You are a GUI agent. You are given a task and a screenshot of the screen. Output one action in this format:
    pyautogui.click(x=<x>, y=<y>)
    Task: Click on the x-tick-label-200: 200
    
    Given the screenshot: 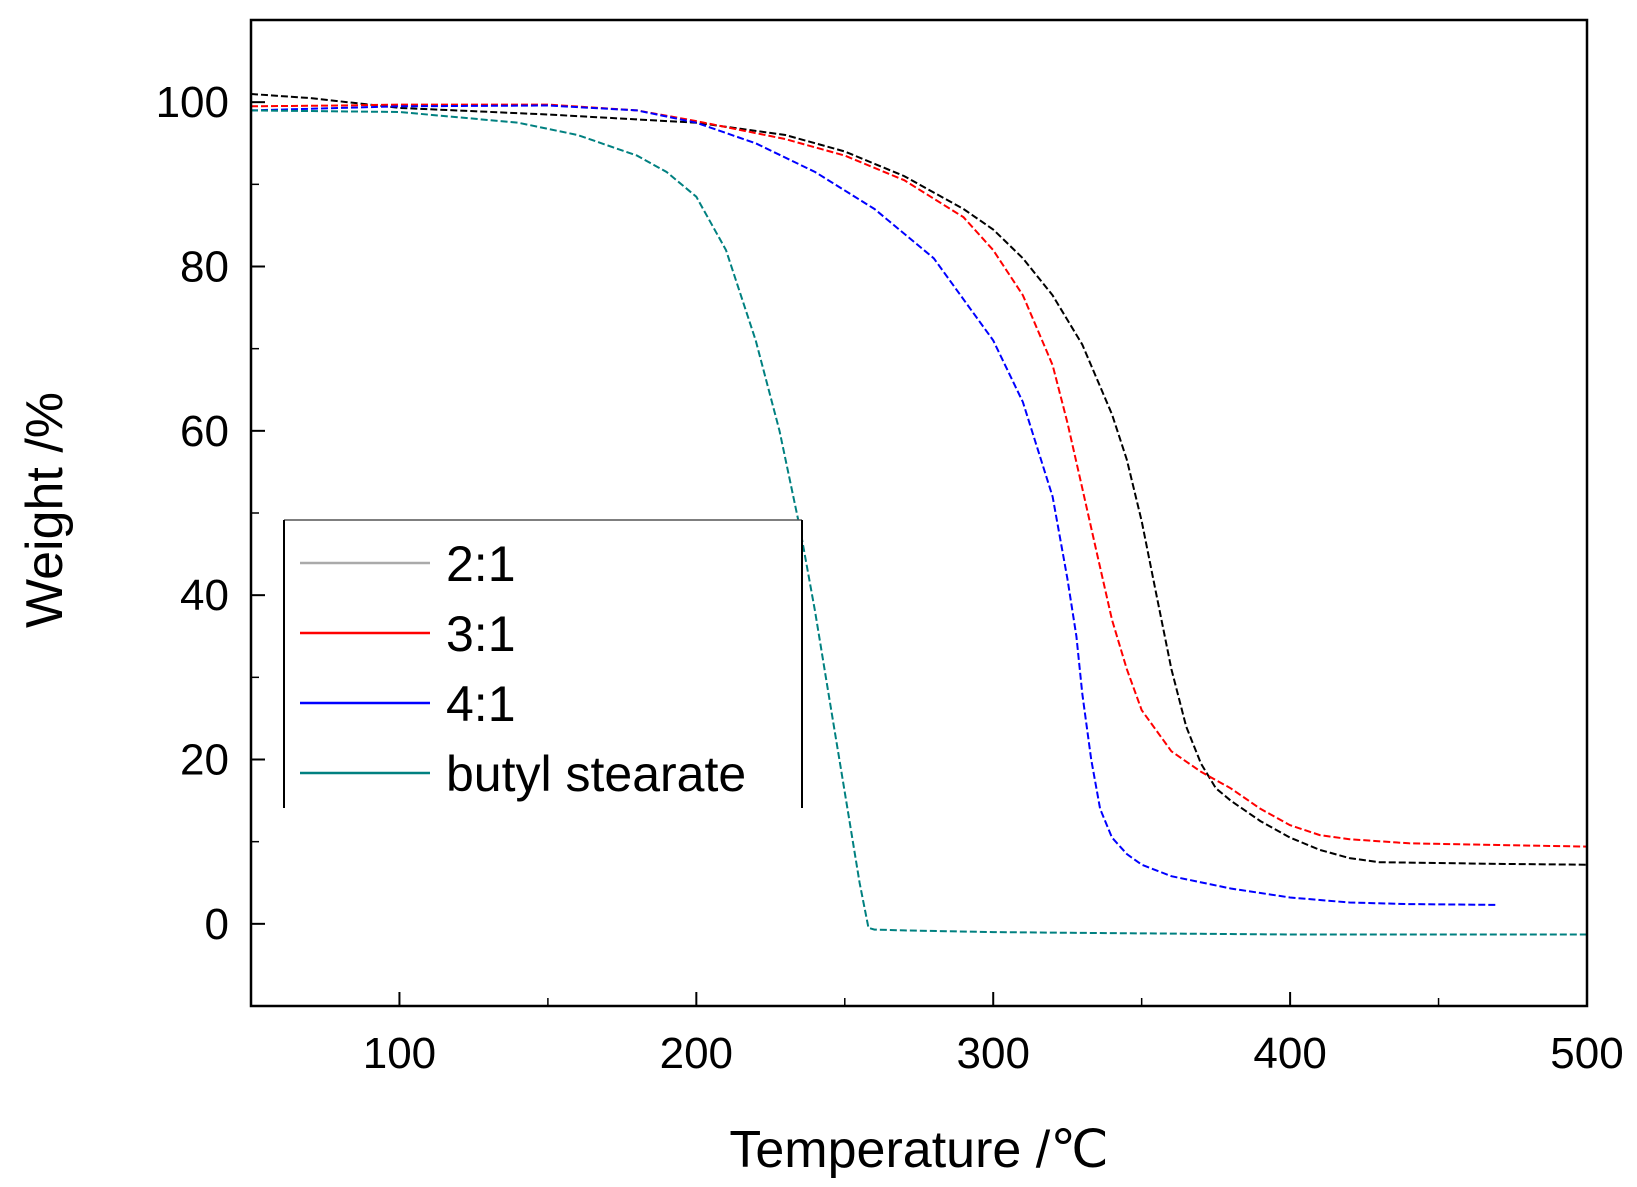 What is the action you would take?
    pyautogui.click(x=696, y=1053)
    